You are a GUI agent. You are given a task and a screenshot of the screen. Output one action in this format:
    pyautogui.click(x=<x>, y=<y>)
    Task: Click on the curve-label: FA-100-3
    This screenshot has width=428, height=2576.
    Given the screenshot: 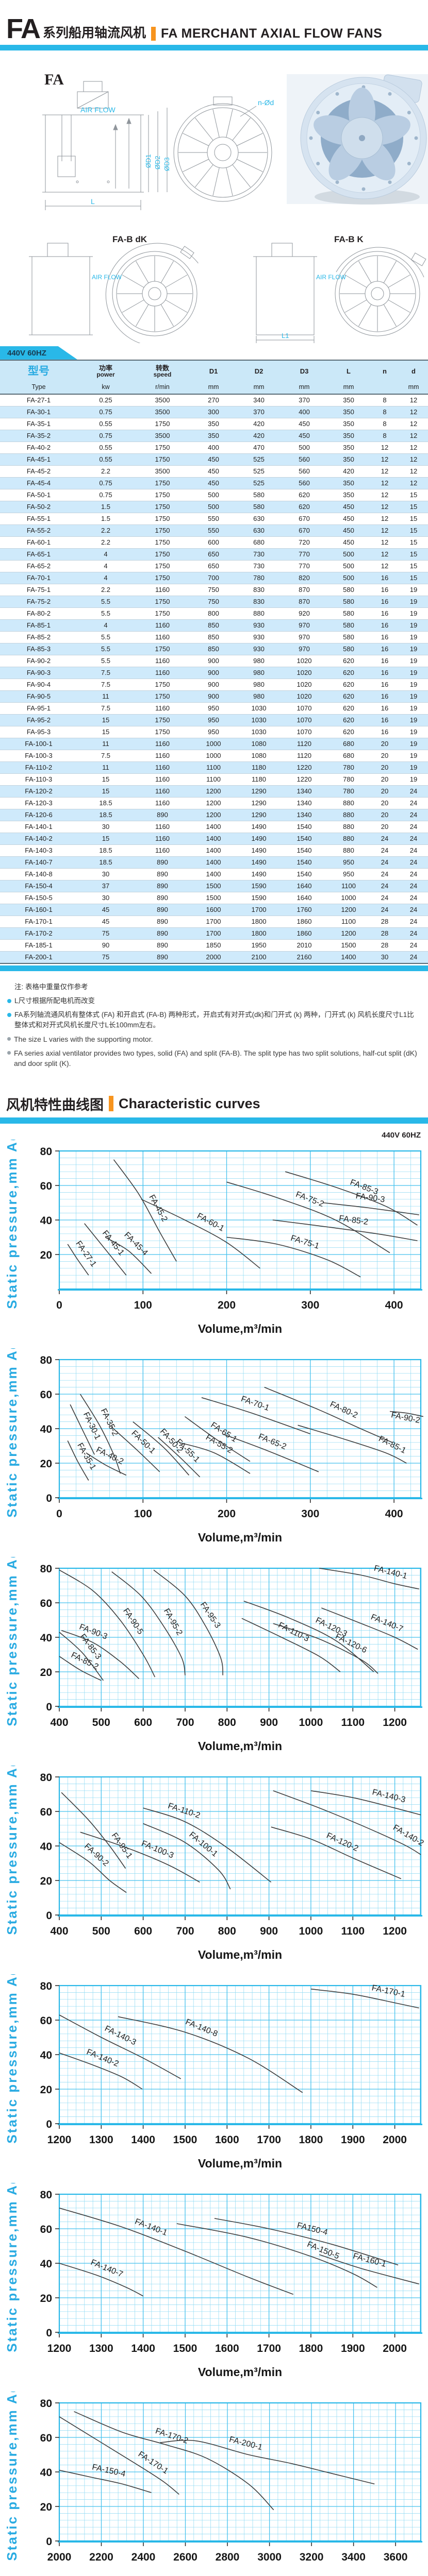 What is the action you would take?
    pyautogui.click(x=157, y=1849)
    